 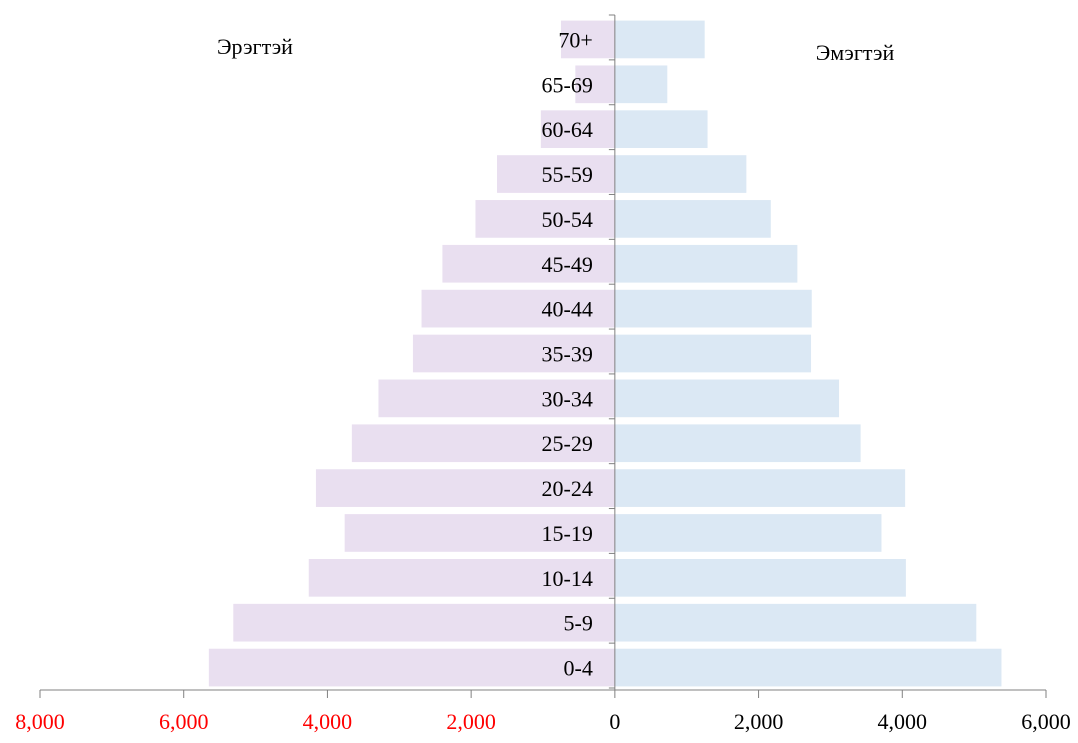 What do you see at coordinates (567, 443) in the screenshot?
I see `category-label: 25-29` at bounding box center [567, 443].